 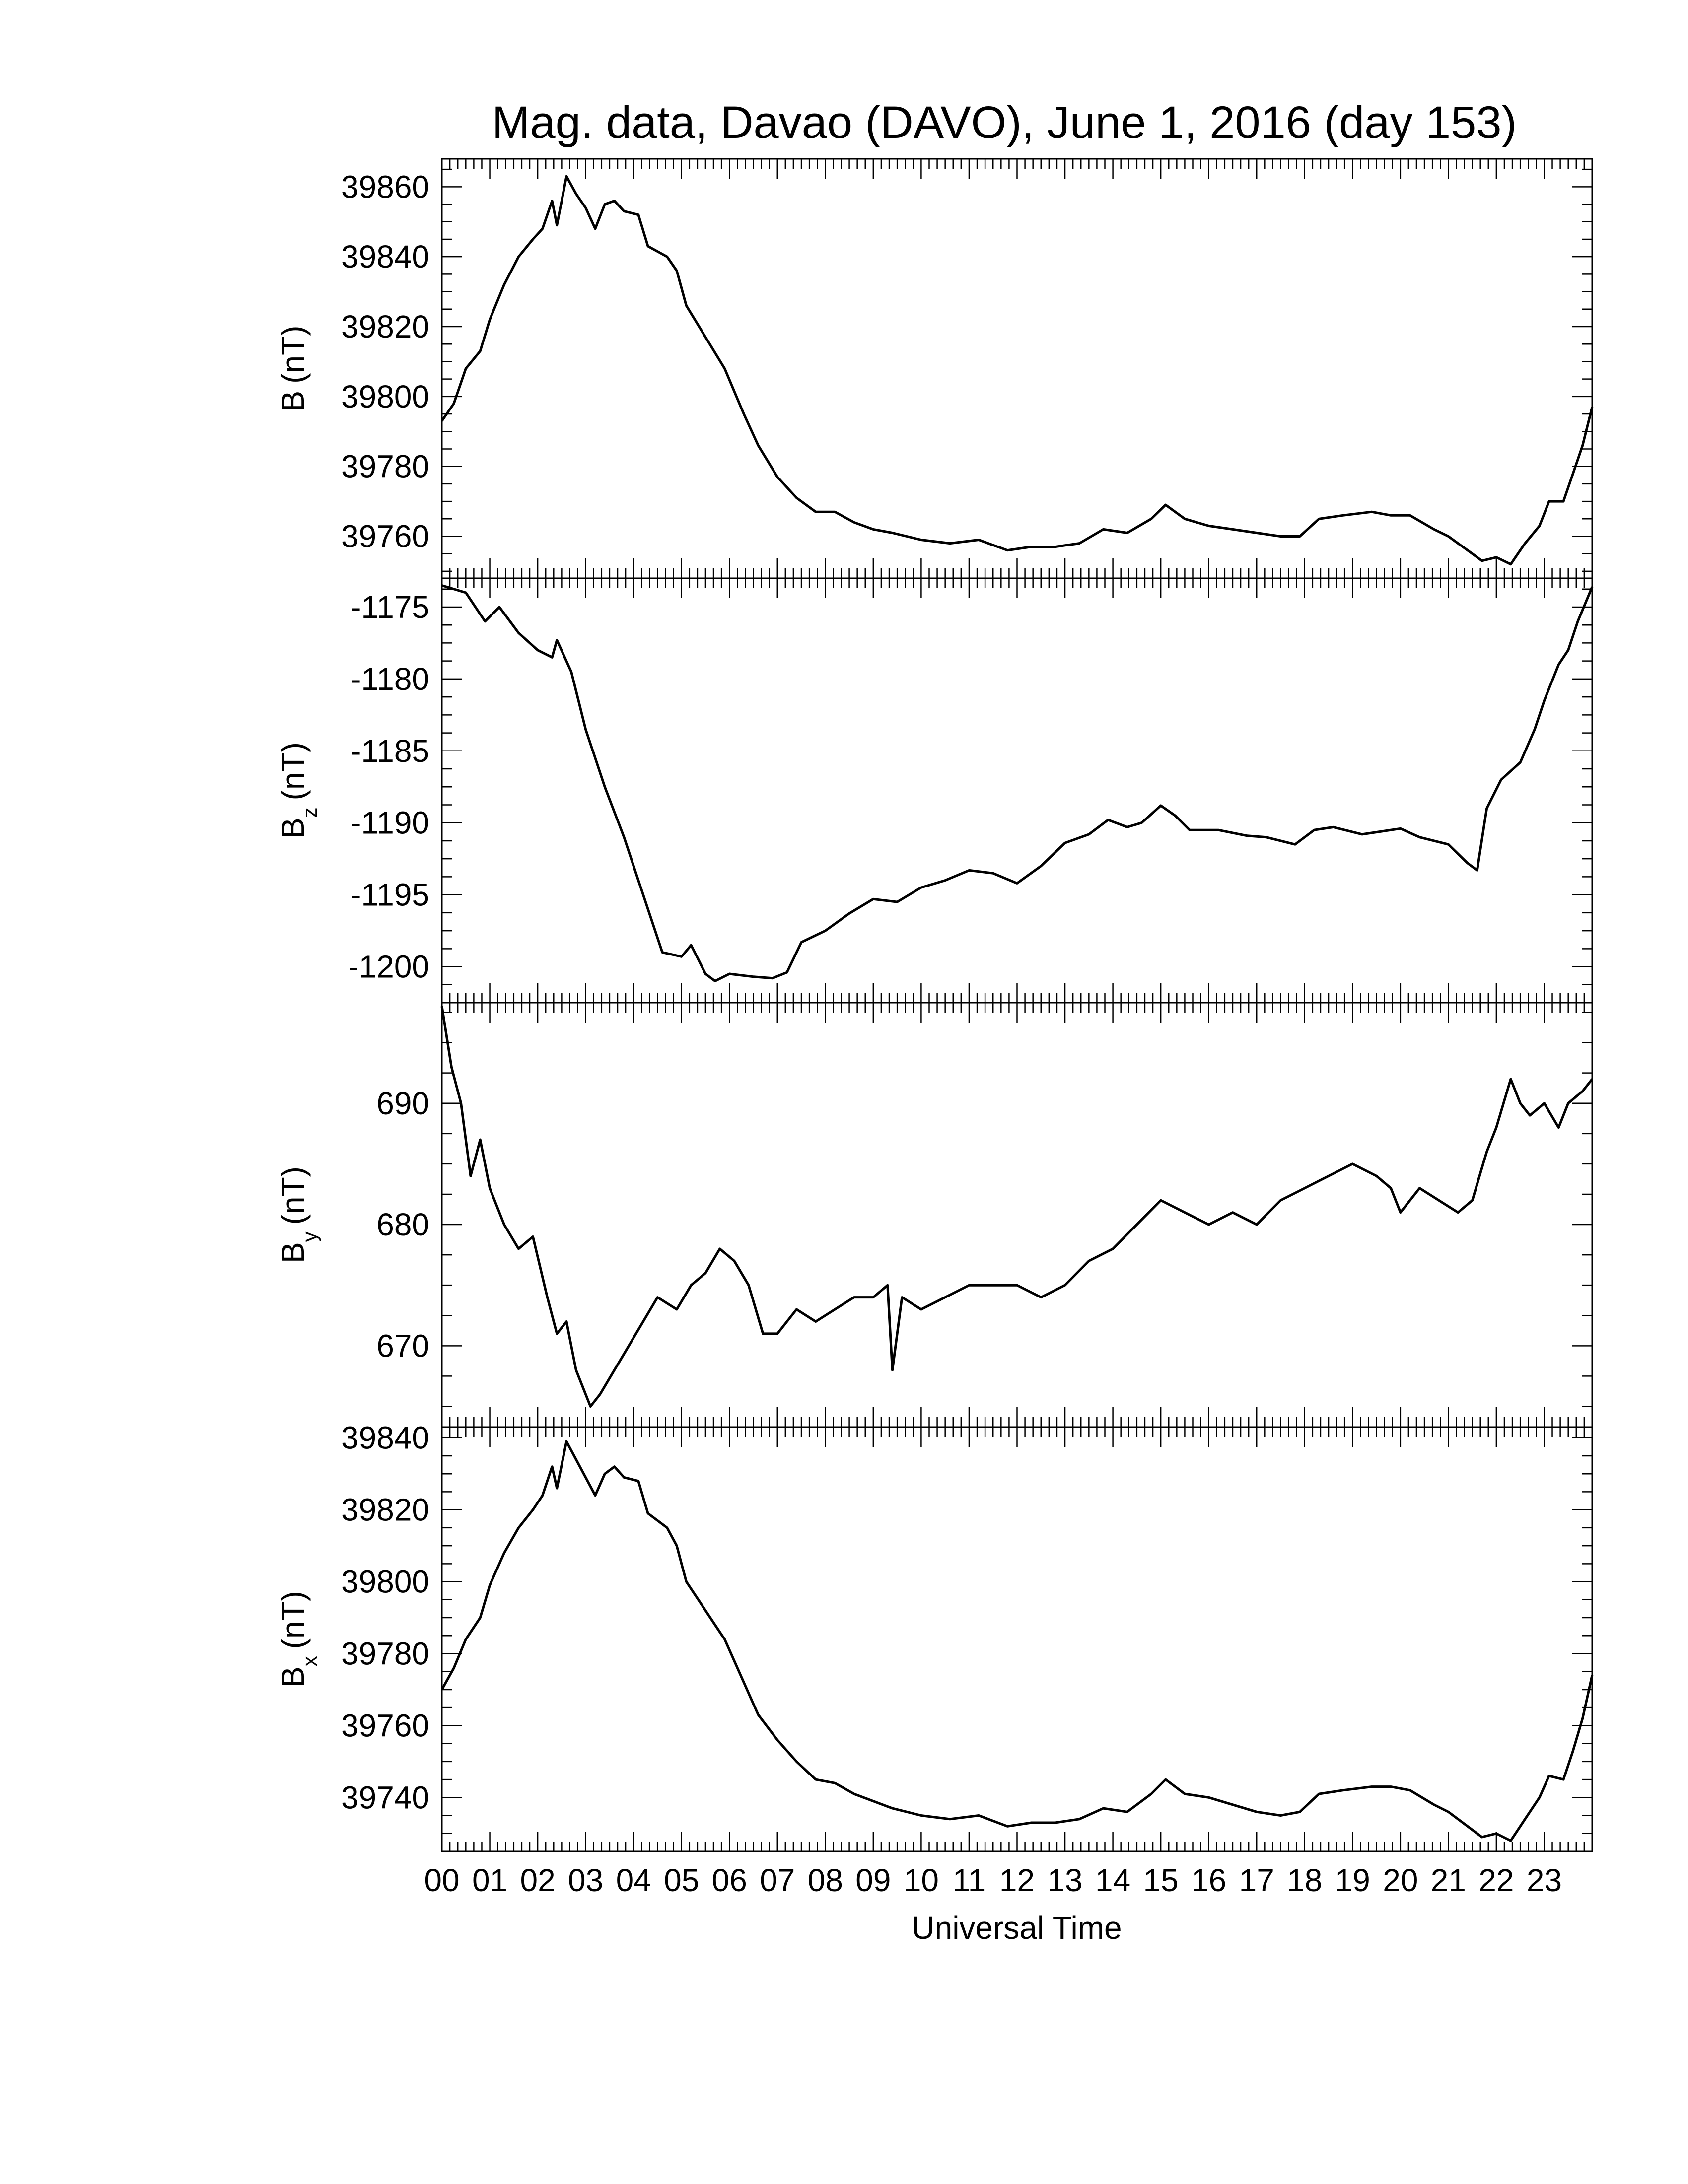 What do you see at coordinates (309, 812) in the screenshot?
I see `y-axis-label-subscript: z` at bounding box center [309, 812].